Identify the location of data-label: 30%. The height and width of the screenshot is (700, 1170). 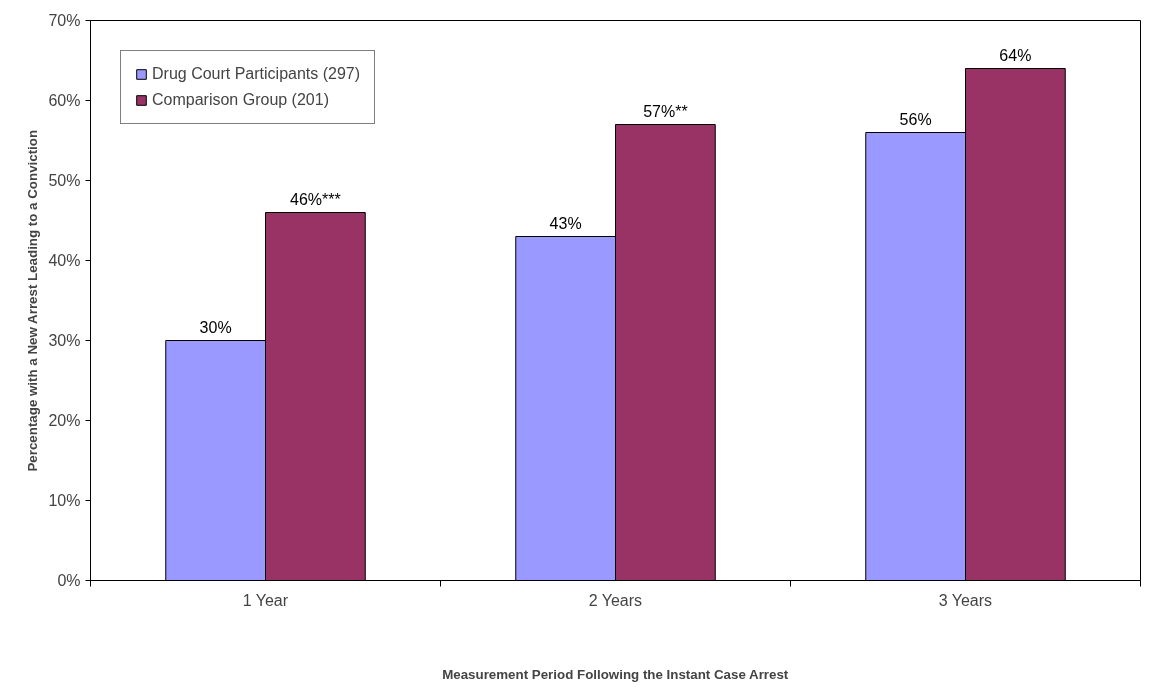
(215, 327).